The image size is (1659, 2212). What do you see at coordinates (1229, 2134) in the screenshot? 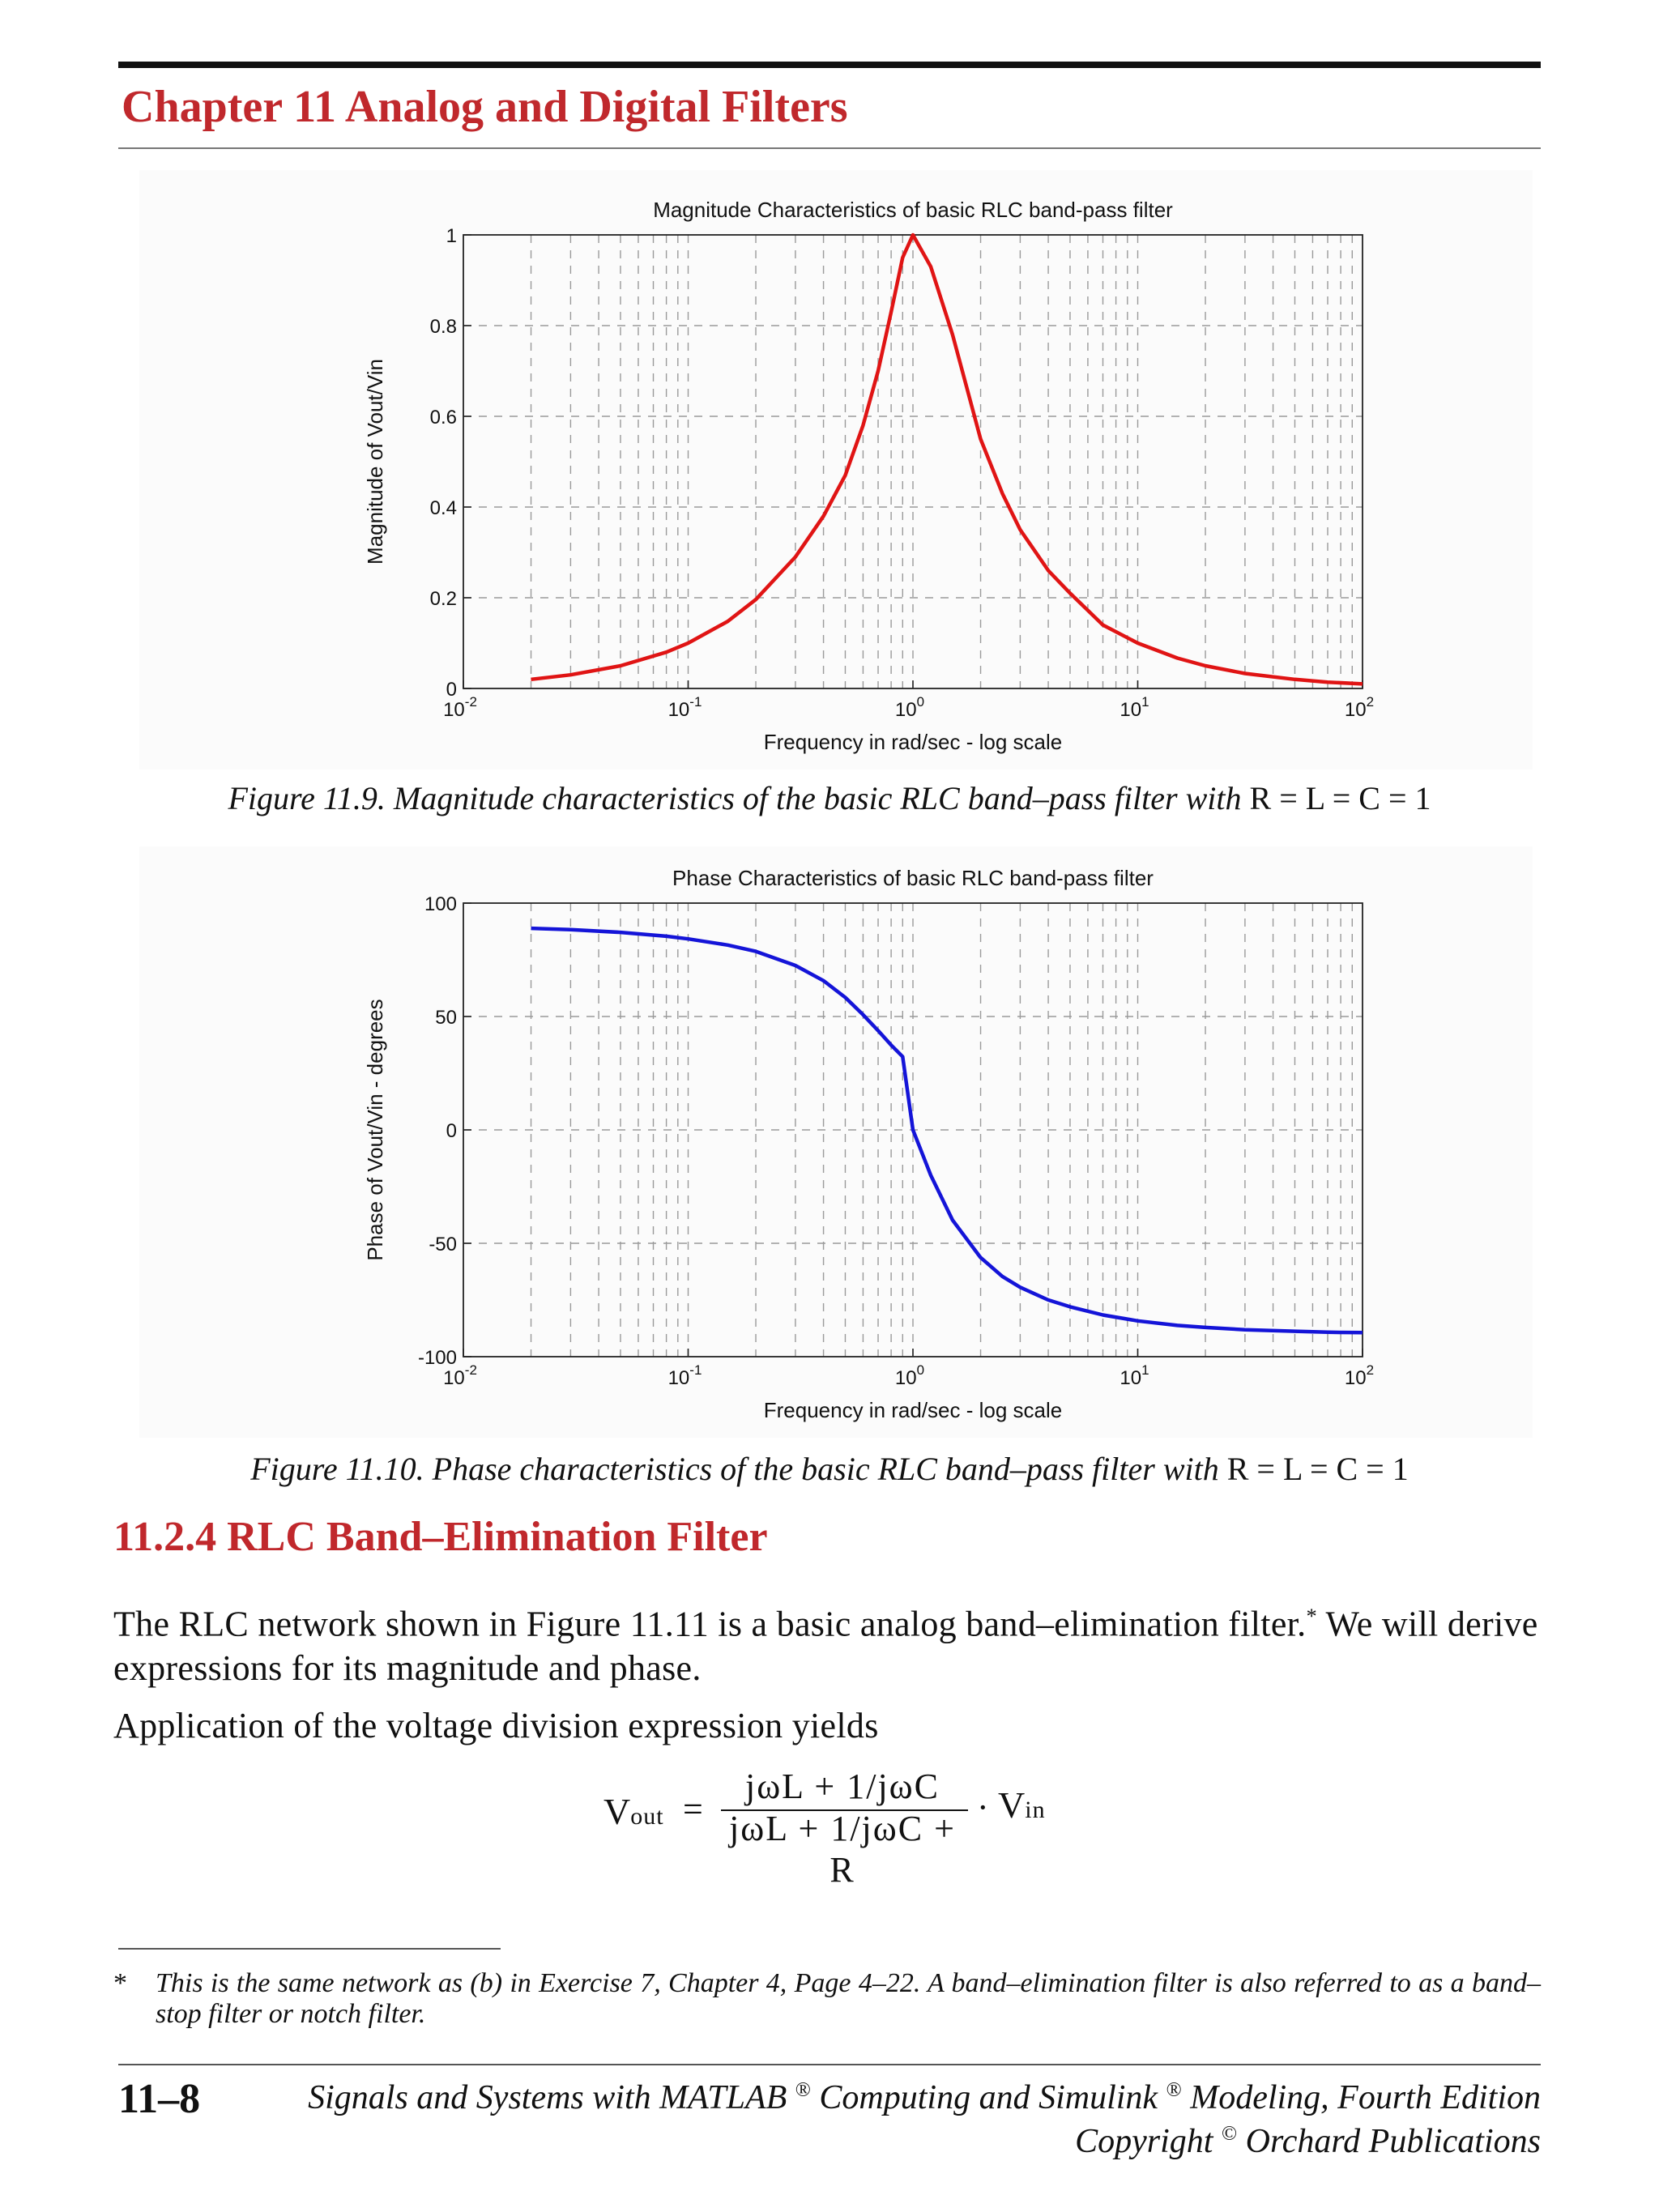
I see `copyright-symbol: ©` at bounding box center [1229, 2134].